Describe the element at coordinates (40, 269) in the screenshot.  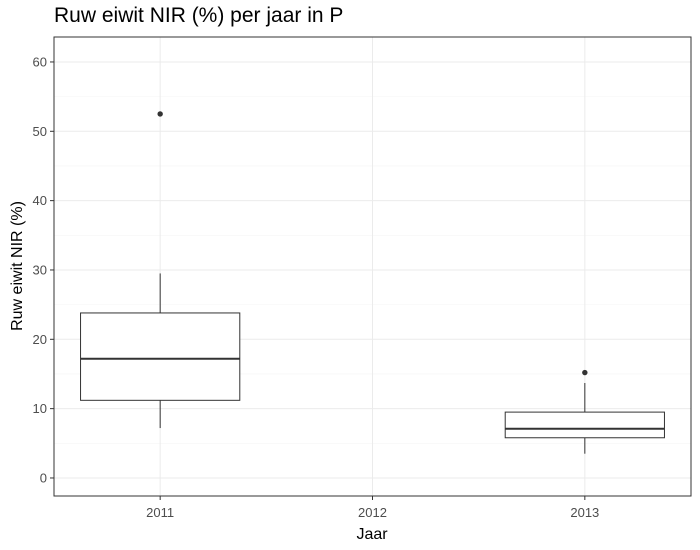
I see `y-tick-label: 30` at that location.